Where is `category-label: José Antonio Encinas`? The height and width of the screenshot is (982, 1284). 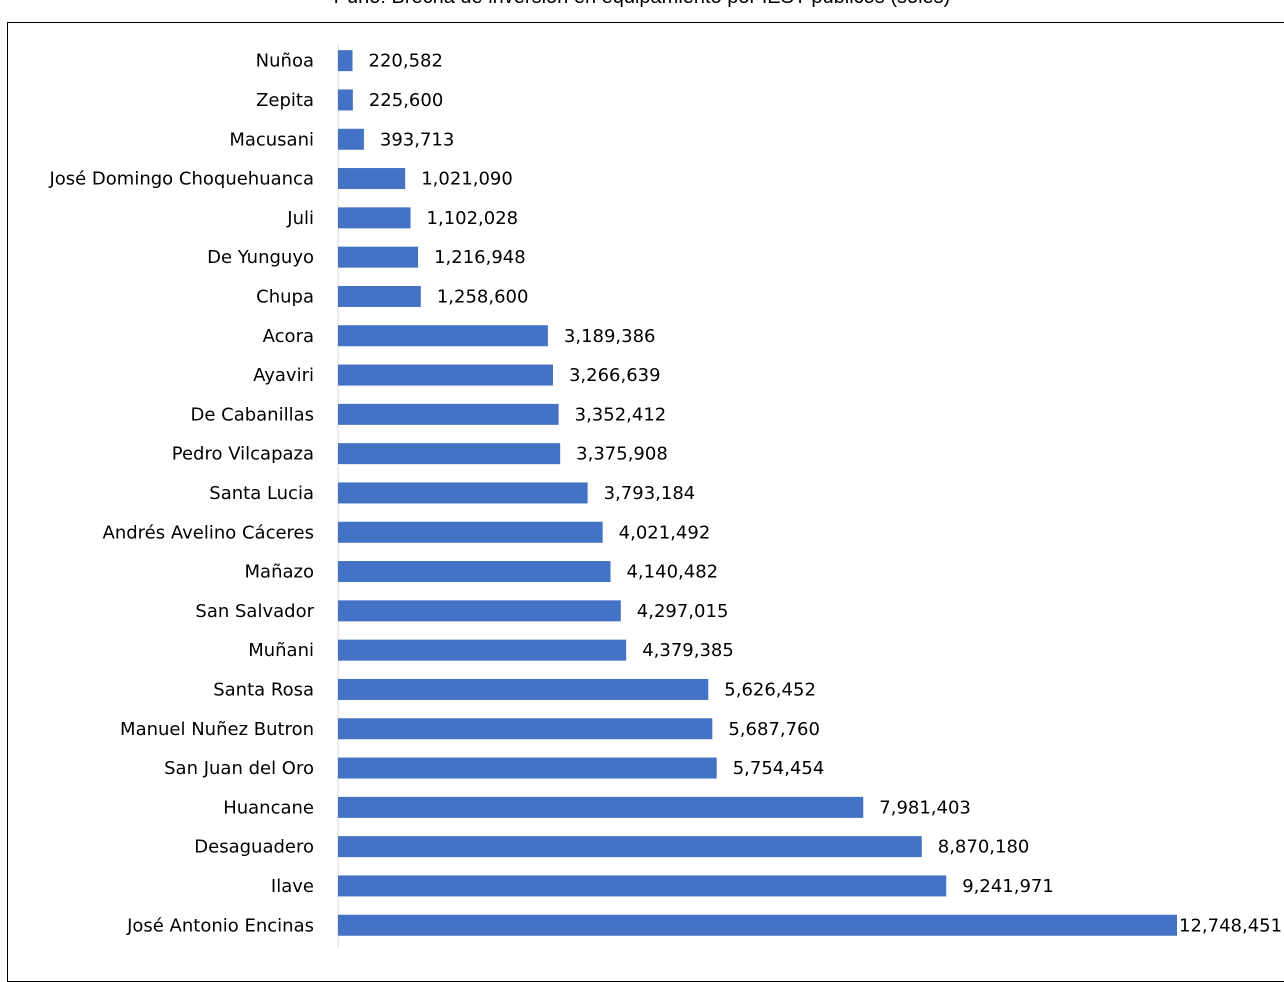 category-label: José Antonio Encinas is located at coordinates (220, 925).